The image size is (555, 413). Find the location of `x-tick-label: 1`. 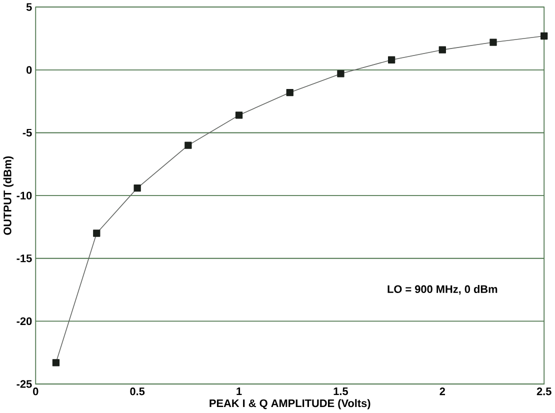

x-tick-label: 1 is located at coordinates (239, 392).